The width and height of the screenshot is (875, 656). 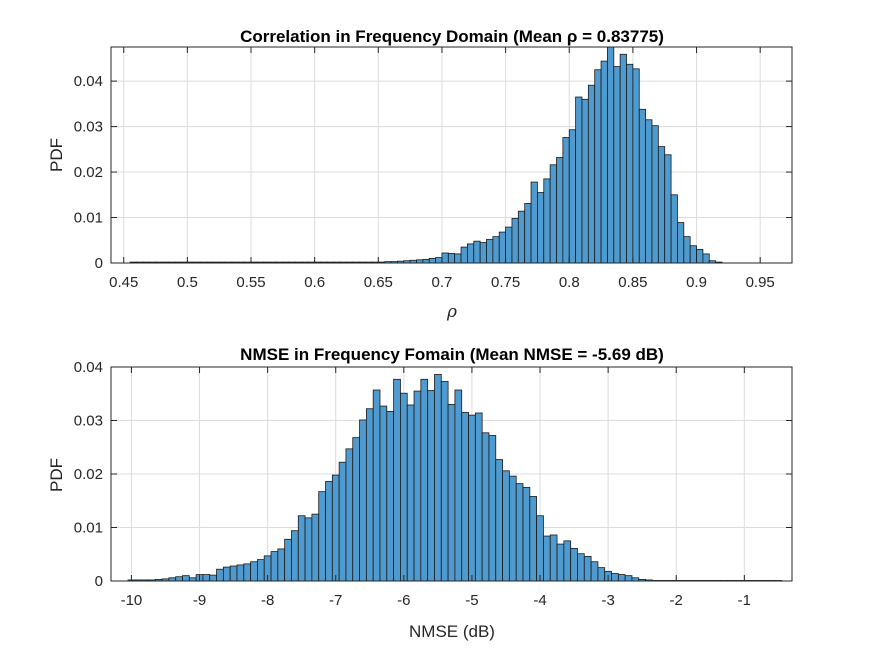 What do you see at coordinates (569, 282) in the screenshot?
I see `x-tick-label: 0.8` at bounding box center [569, 282].